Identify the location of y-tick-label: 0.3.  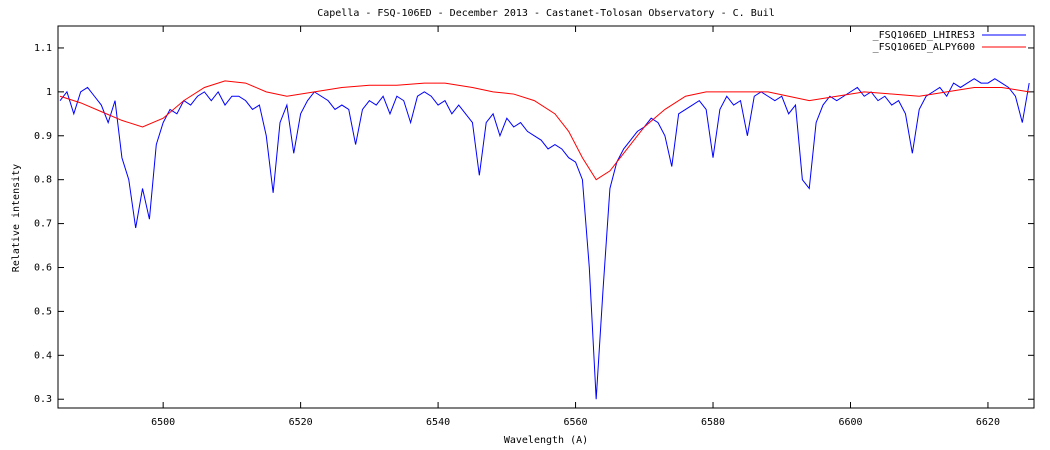
(43, 399).